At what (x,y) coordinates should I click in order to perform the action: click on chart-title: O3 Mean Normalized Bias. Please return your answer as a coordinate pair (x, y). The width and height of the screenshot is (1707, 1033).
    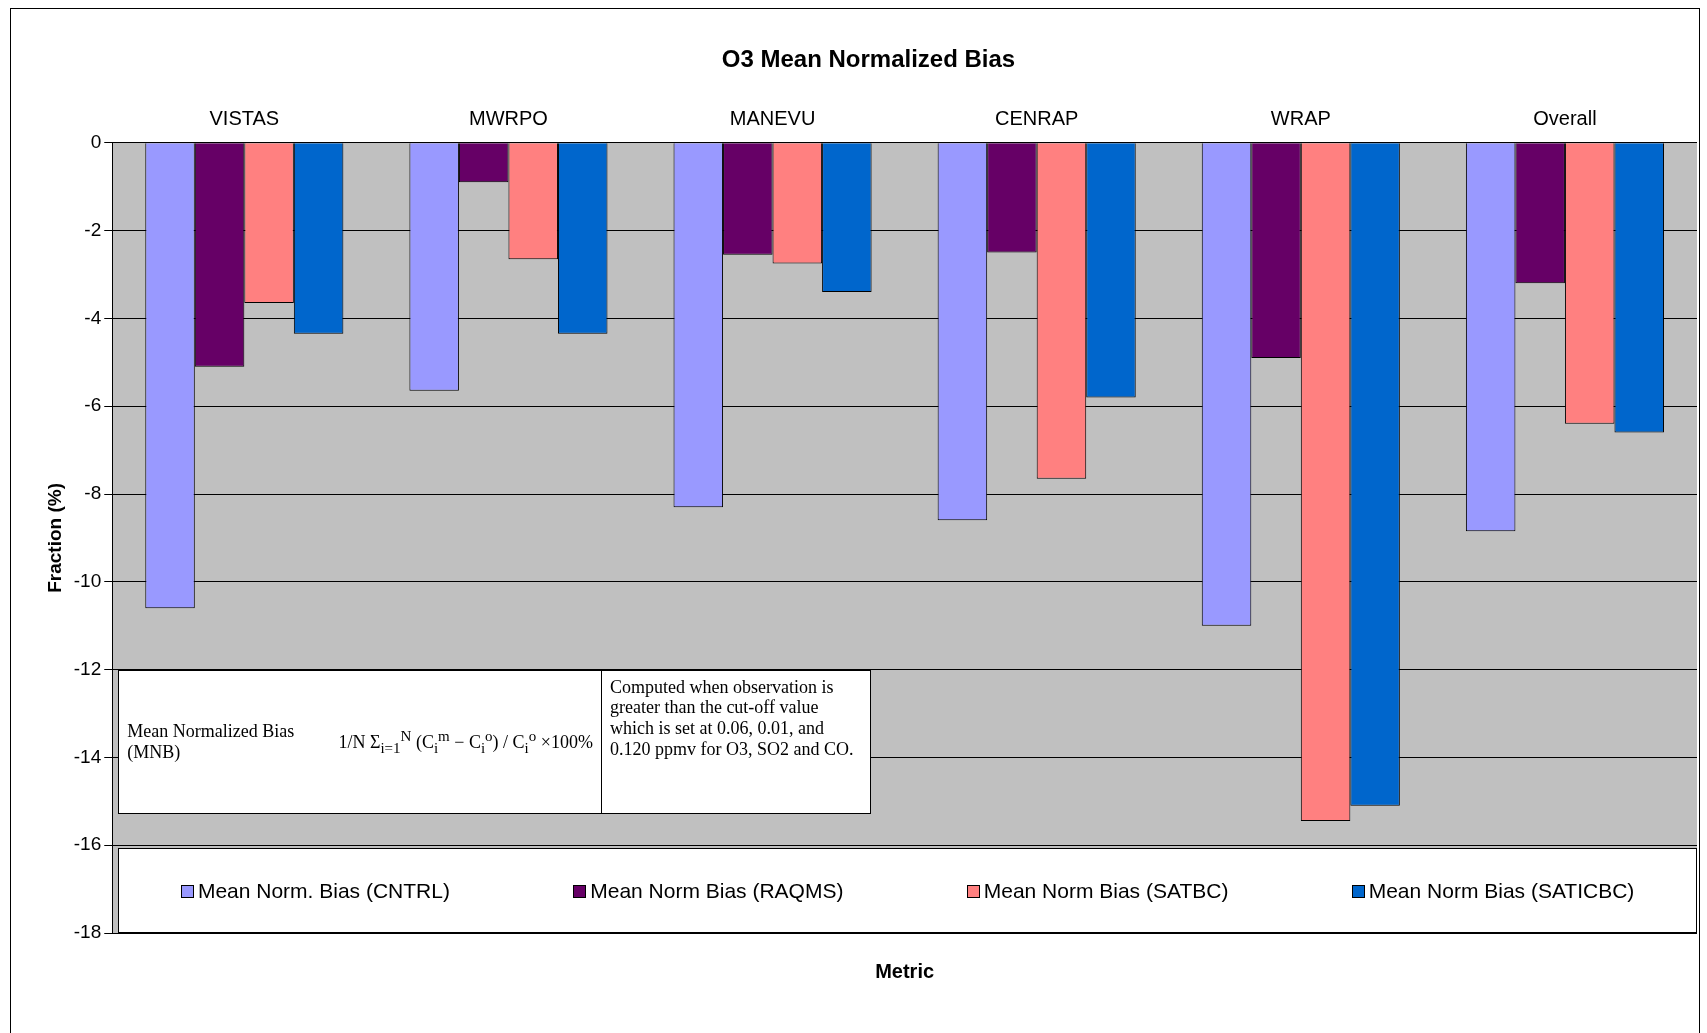
    Looking at the image, I should click on (868, 59).